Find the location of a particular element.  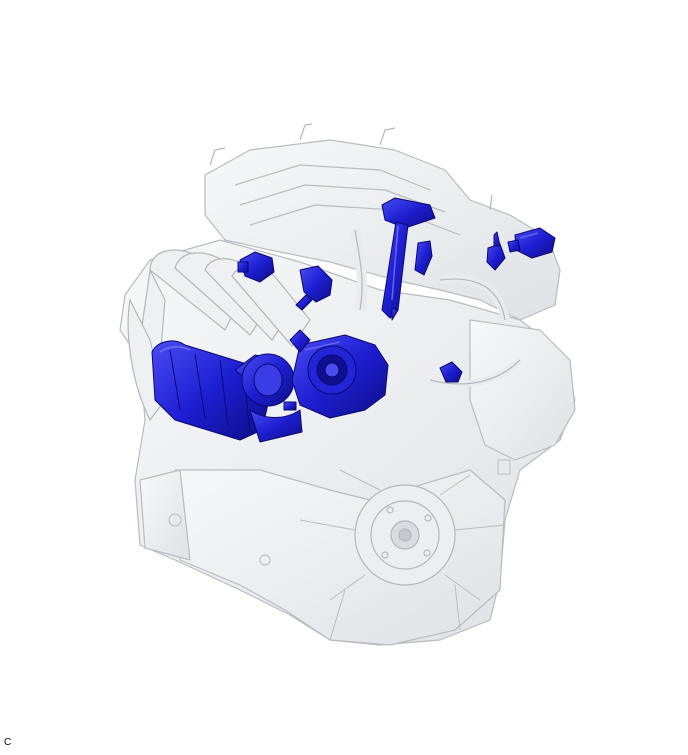

intake-manifold is located at coordinates (227, 391).